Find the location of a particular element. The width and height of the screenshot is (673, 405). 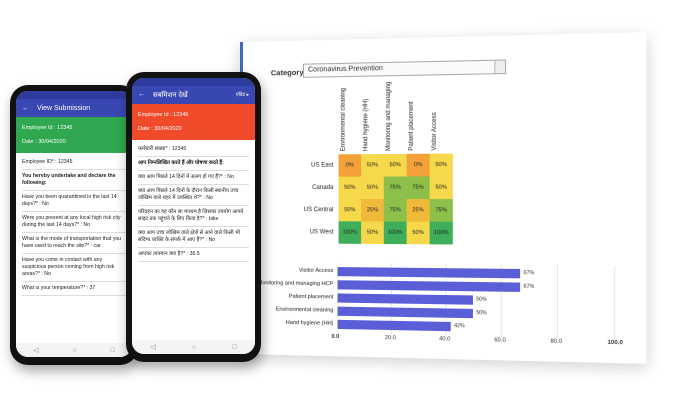

heatmap-row-label: US Central is located at coordinates (318, 210).